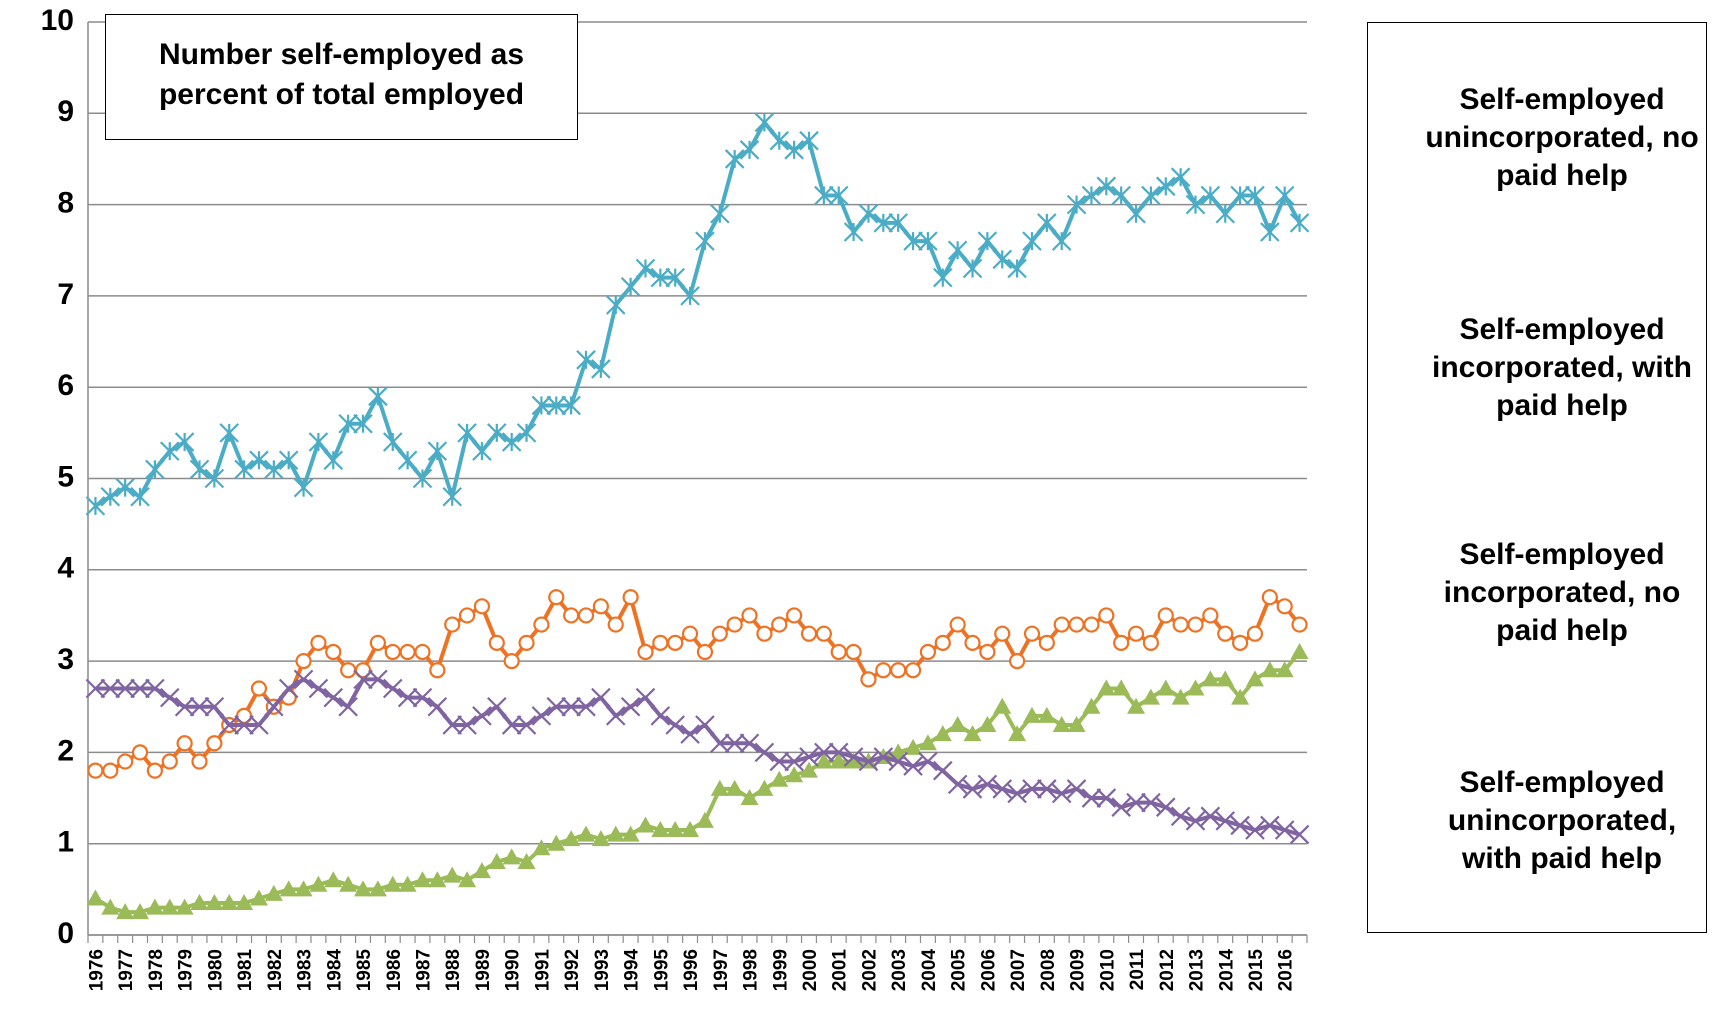 This screenshot has width=1713, height=1018. What do you see at coordinates (1256, 970) in the screenshot?
I see `x-tick-label: 2015` at bounding box center [1256, 970].